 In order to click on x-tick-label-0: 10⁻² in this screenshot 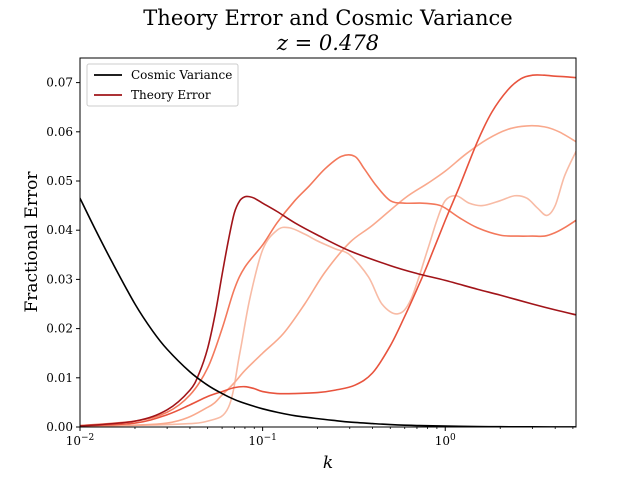, I will do `click(80, 440)`.